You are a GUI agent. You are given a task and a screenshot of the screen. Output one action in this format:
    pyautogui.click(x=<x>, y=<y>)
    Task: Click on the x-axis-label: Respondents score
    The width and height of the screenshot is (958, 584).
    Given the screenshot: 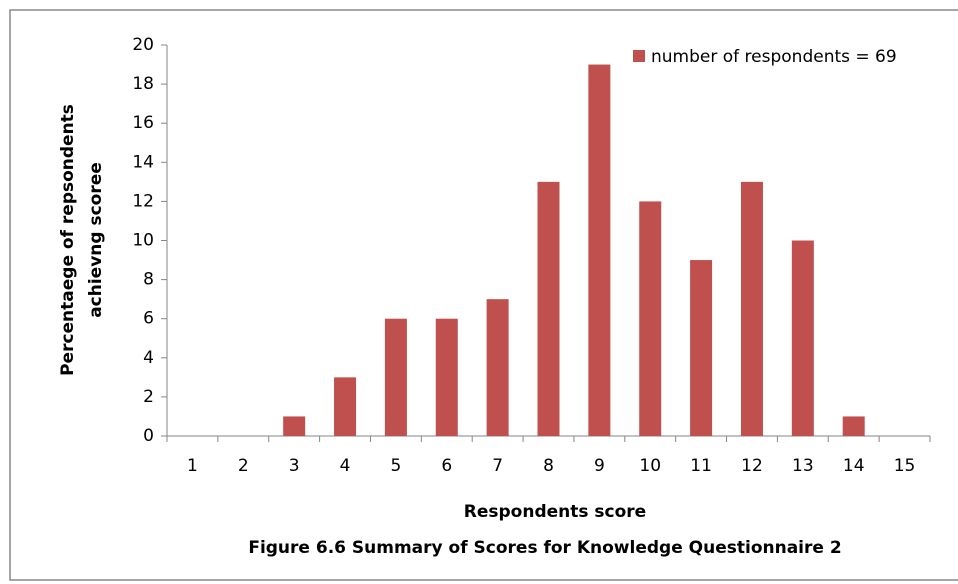 What is the action you would take?
    pyautogui.click(x=555, y=512)
    